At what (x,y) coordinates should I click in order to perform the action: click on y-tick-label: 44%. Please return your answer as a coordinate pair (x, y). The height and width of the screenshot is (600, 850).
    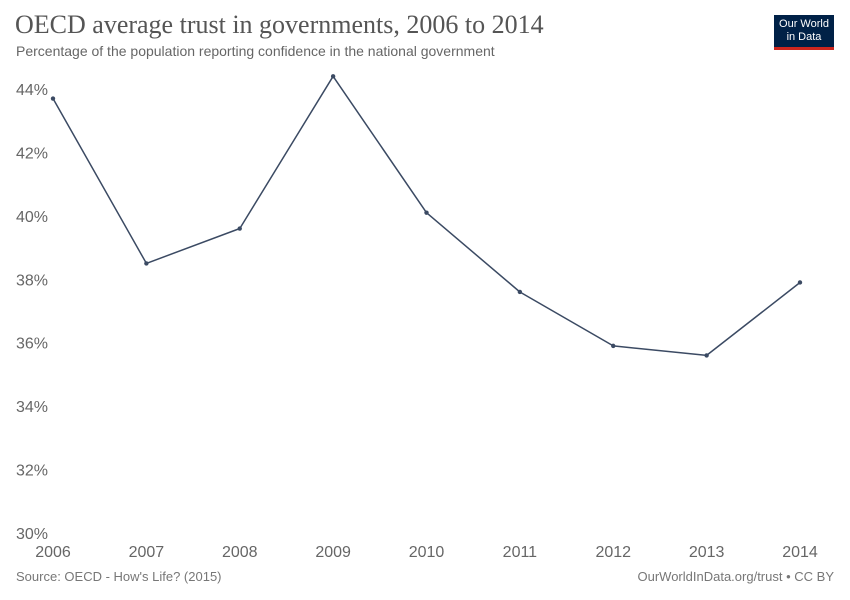
    Looking at the image, I should click on (32, 90).